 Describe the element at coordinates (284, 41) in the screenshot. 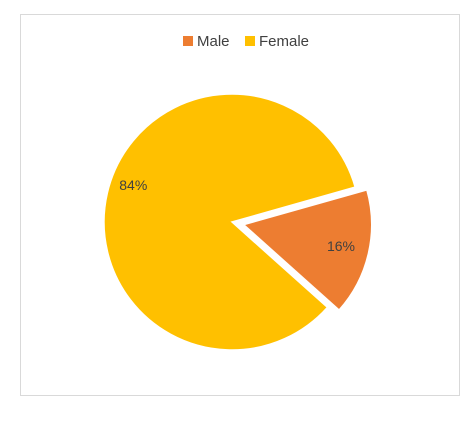

I see `legend-label: Female` at that location.